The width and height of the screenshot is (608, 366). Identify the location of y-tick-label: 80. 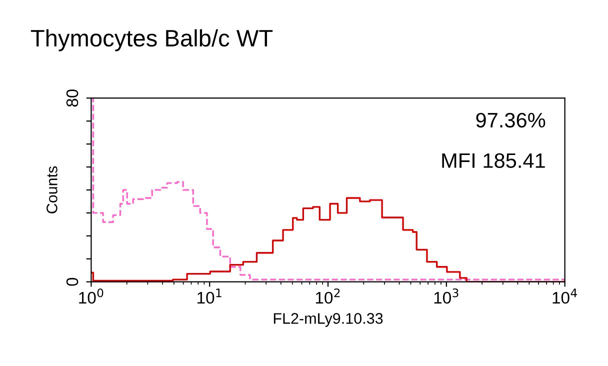
(72, 98).